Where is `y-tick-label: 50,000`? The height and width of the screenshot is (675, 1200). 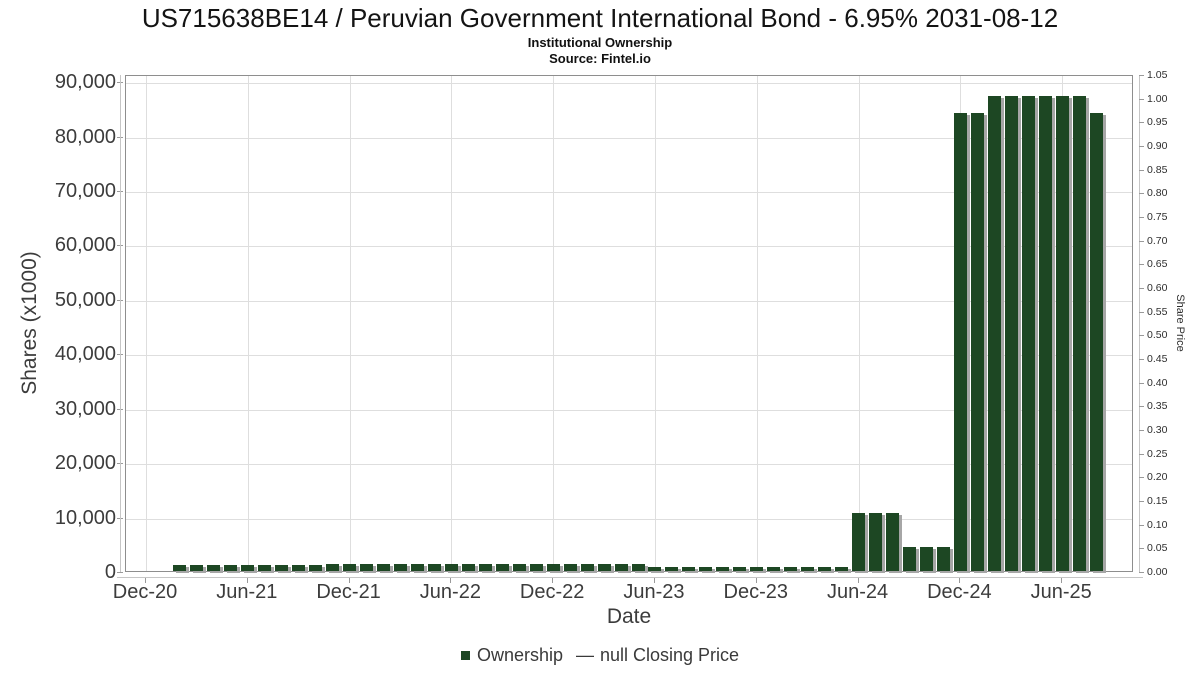 y-tick-label: 50,000 is located at coordinates (85, 299).